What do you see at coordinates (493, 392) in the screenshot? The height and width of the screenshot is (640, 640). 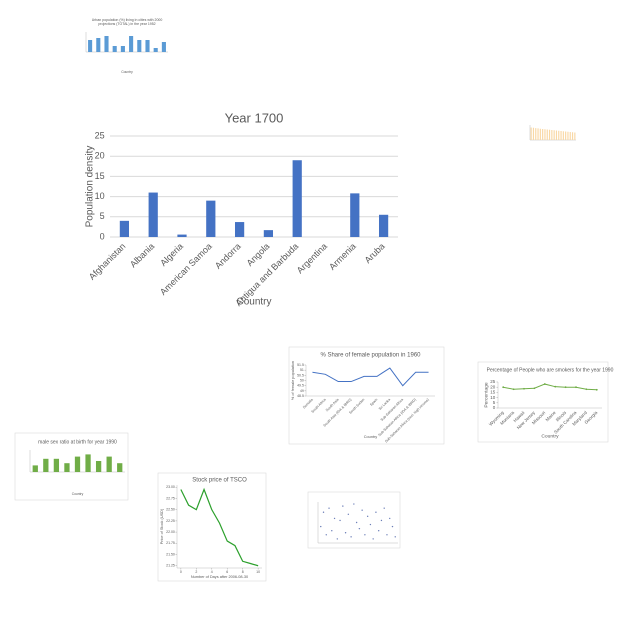 I see `y-tick-label: 15` at bounding box center [493, 392].